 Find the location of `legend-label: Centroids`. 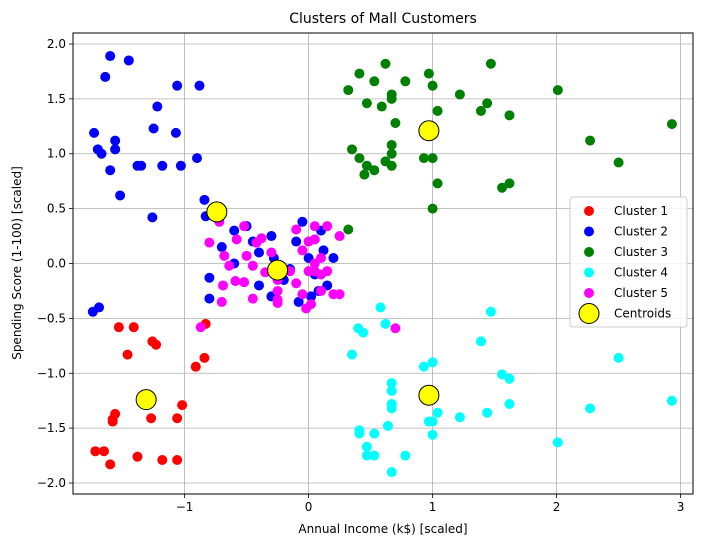

legend-label: Centroids is located at coordinates (642, 314).